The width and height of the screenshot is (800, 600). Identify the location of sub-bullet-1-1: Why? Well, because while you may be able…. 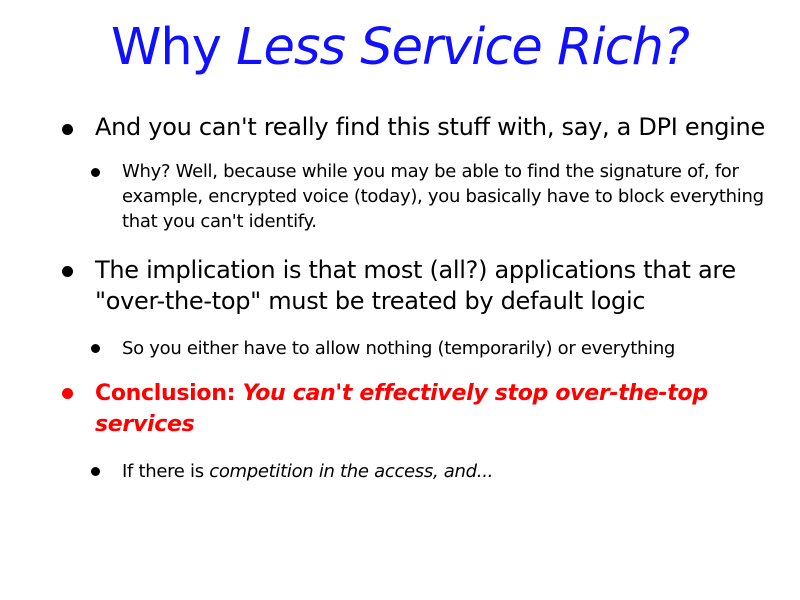
(443, 196).